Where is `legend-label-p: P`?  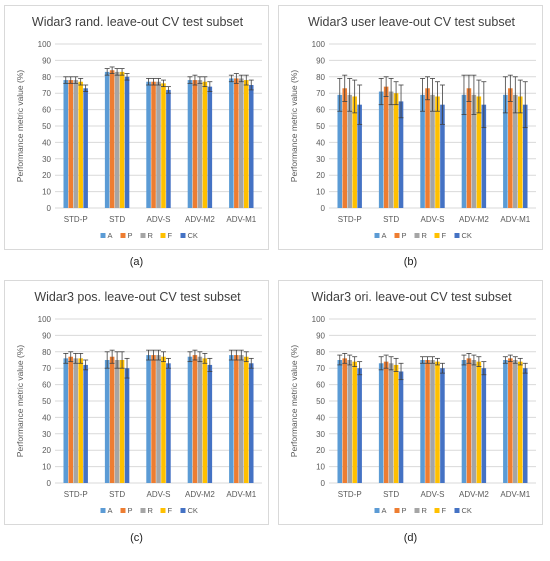 legend-label-p: P is located at coordinates (404, 235).